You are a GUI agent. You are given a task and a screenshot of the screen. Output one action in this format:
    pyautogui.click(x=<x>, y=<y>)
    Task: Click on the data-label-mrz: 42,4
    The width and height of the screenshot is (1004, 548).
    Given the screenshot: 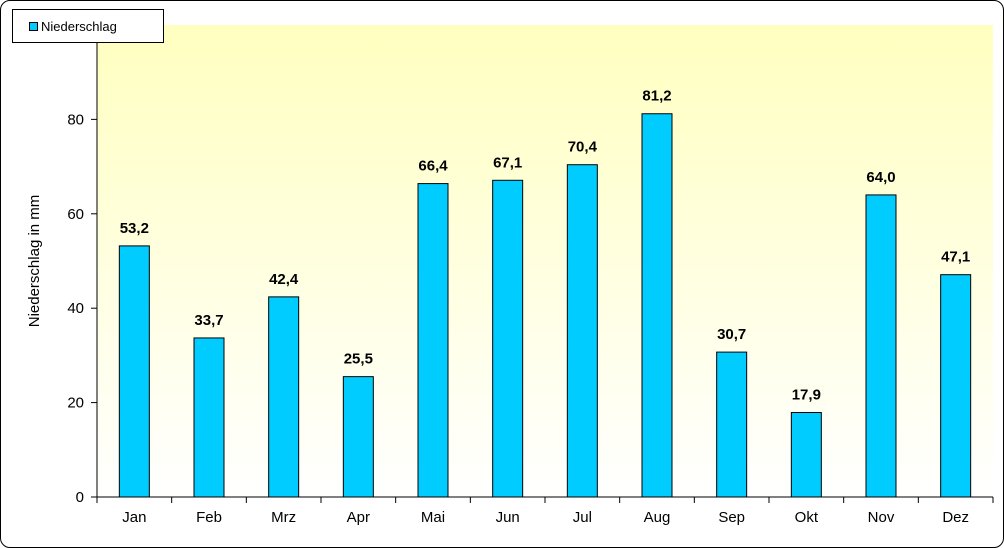 What is the action you would take?
    pyautogui.click(x=284, y=279)
    